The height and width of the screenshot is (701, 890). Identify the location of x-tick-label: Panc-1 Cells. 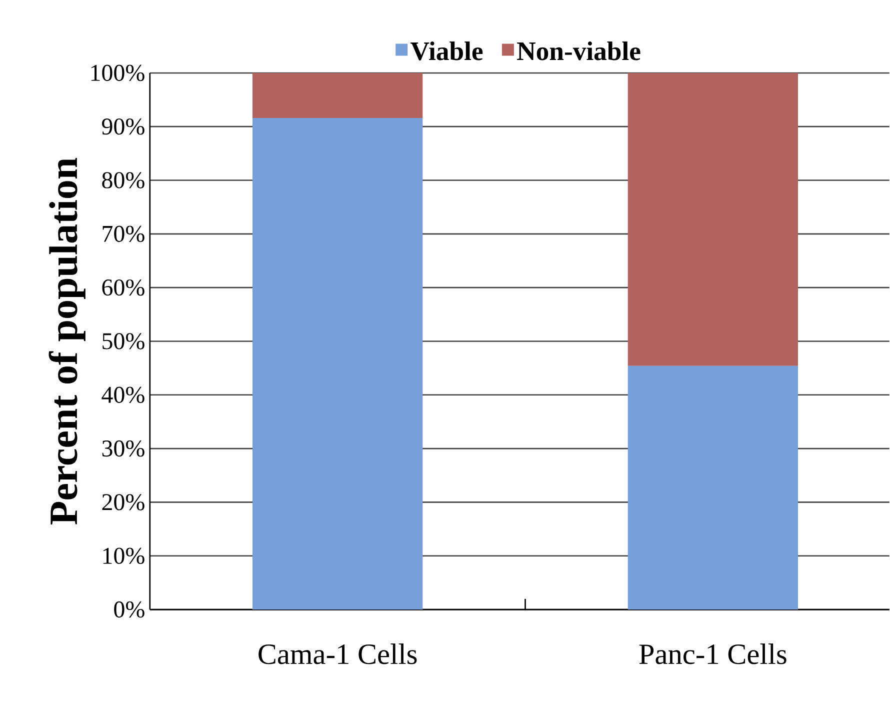
(712, 653).